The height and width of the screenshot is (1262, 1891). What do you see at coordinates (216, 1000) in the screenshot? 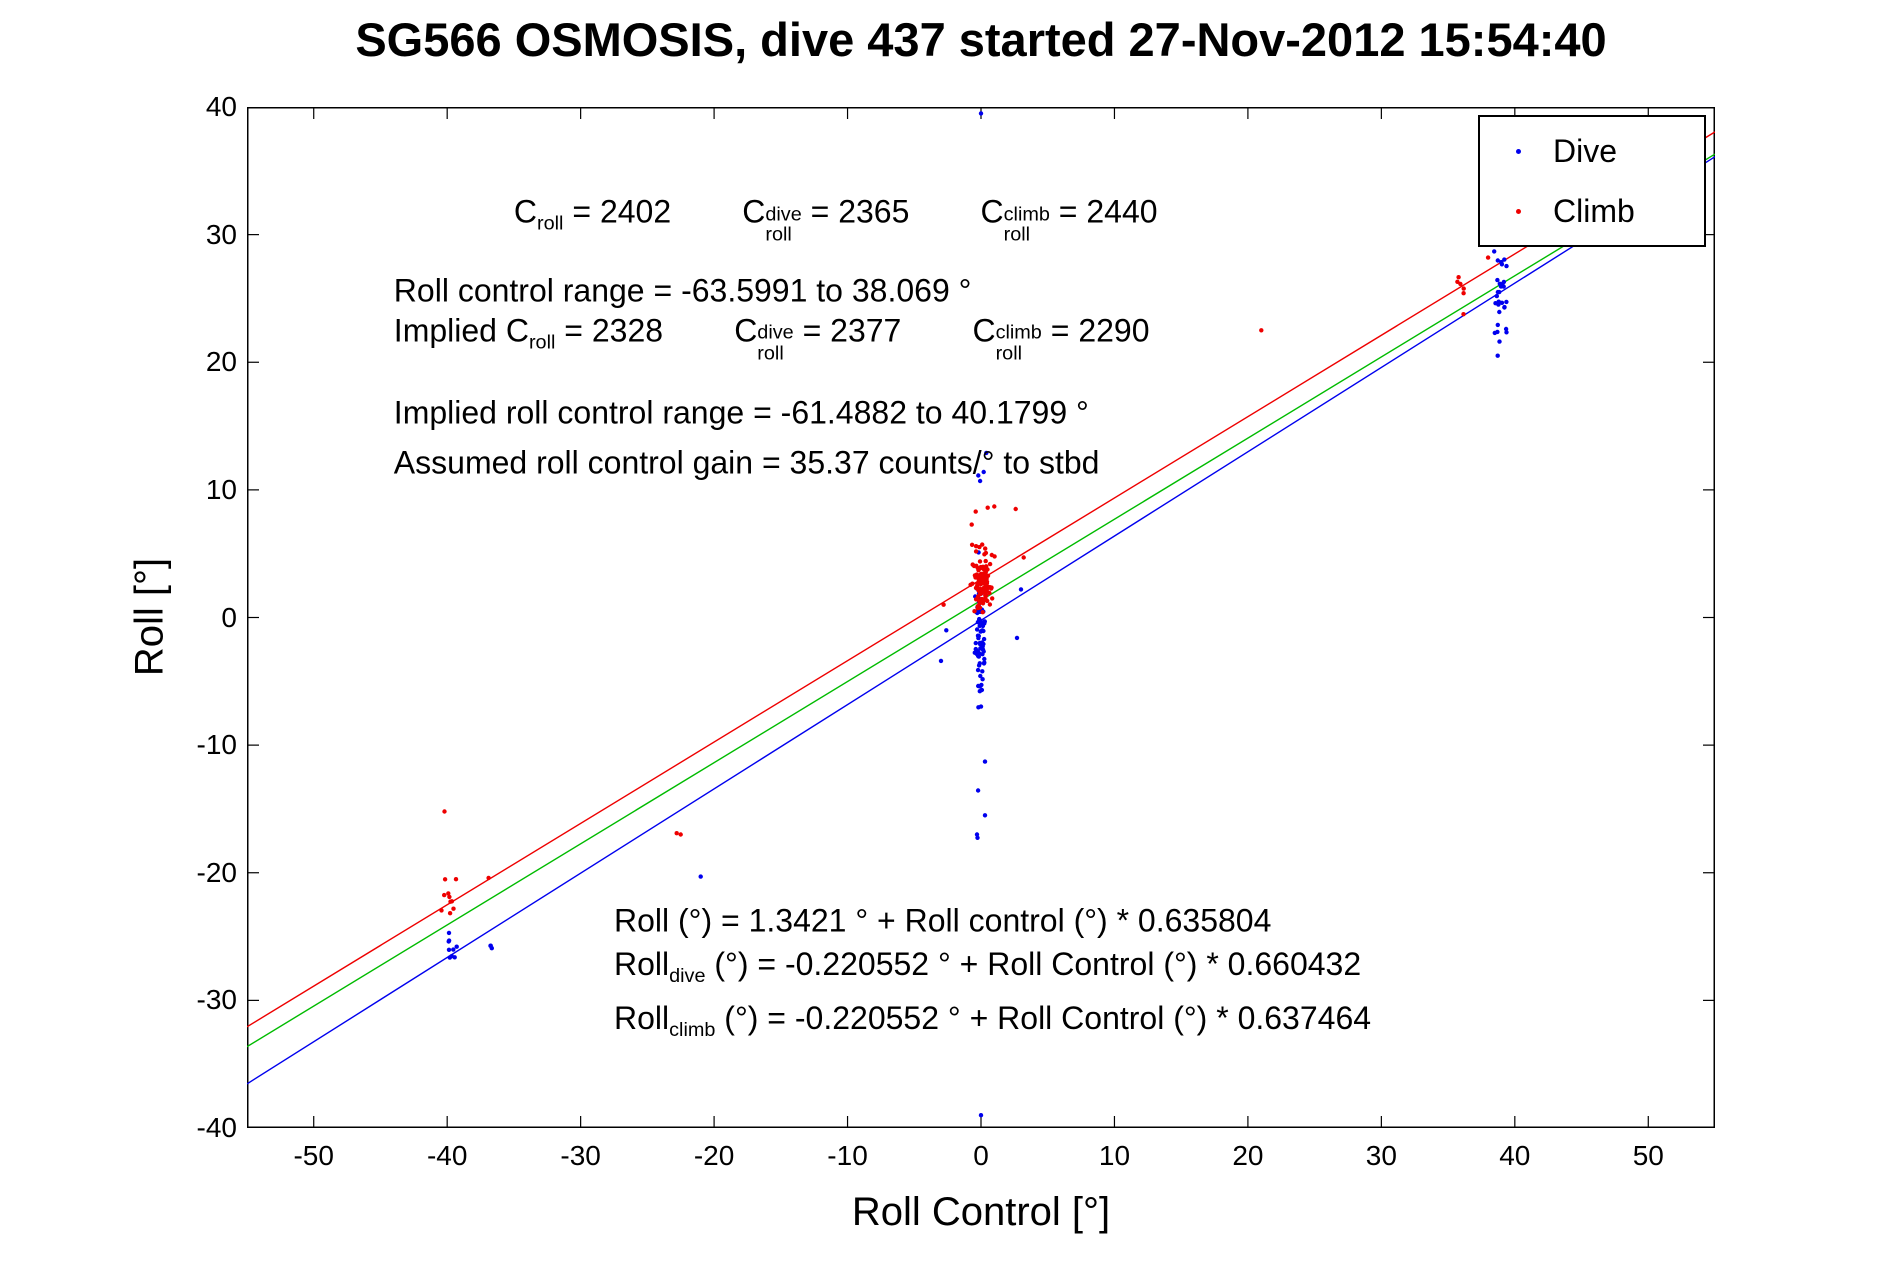
I see `y-tick-label: -30` at bounding box center [216, 1000].